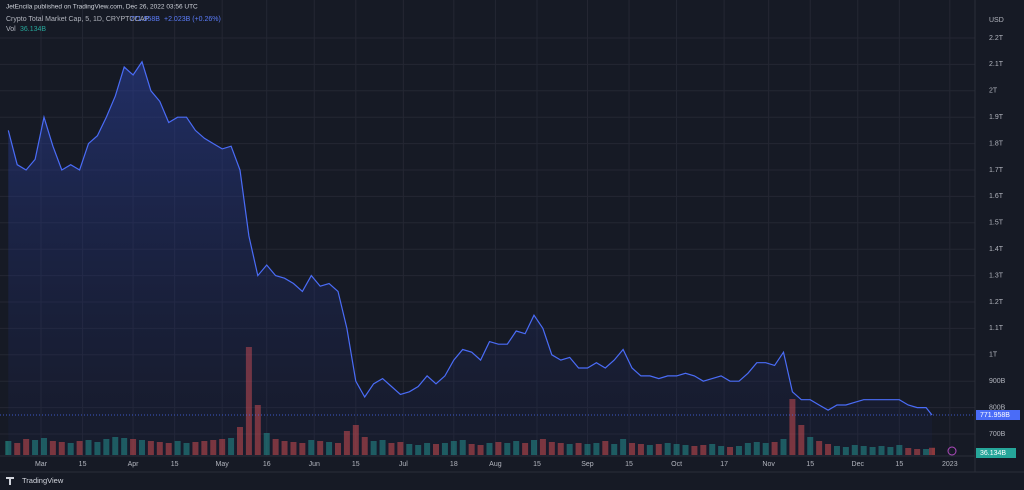 The height and width of the screenshot is (490, 1024). I want to click on y-tick-label: 1.2T, so click(996, 302).